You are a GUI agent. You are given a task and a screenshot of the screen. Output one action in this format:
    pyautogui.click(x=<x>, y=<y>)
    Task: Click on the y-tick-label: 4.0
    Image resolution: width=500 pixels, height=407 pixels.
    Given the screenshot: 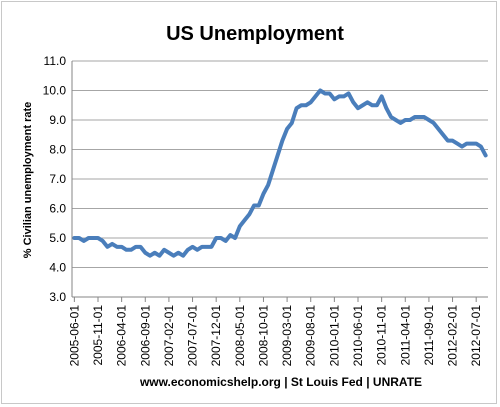 What is the action you would take?
    pyautogui.click(x=57, y=268)
    